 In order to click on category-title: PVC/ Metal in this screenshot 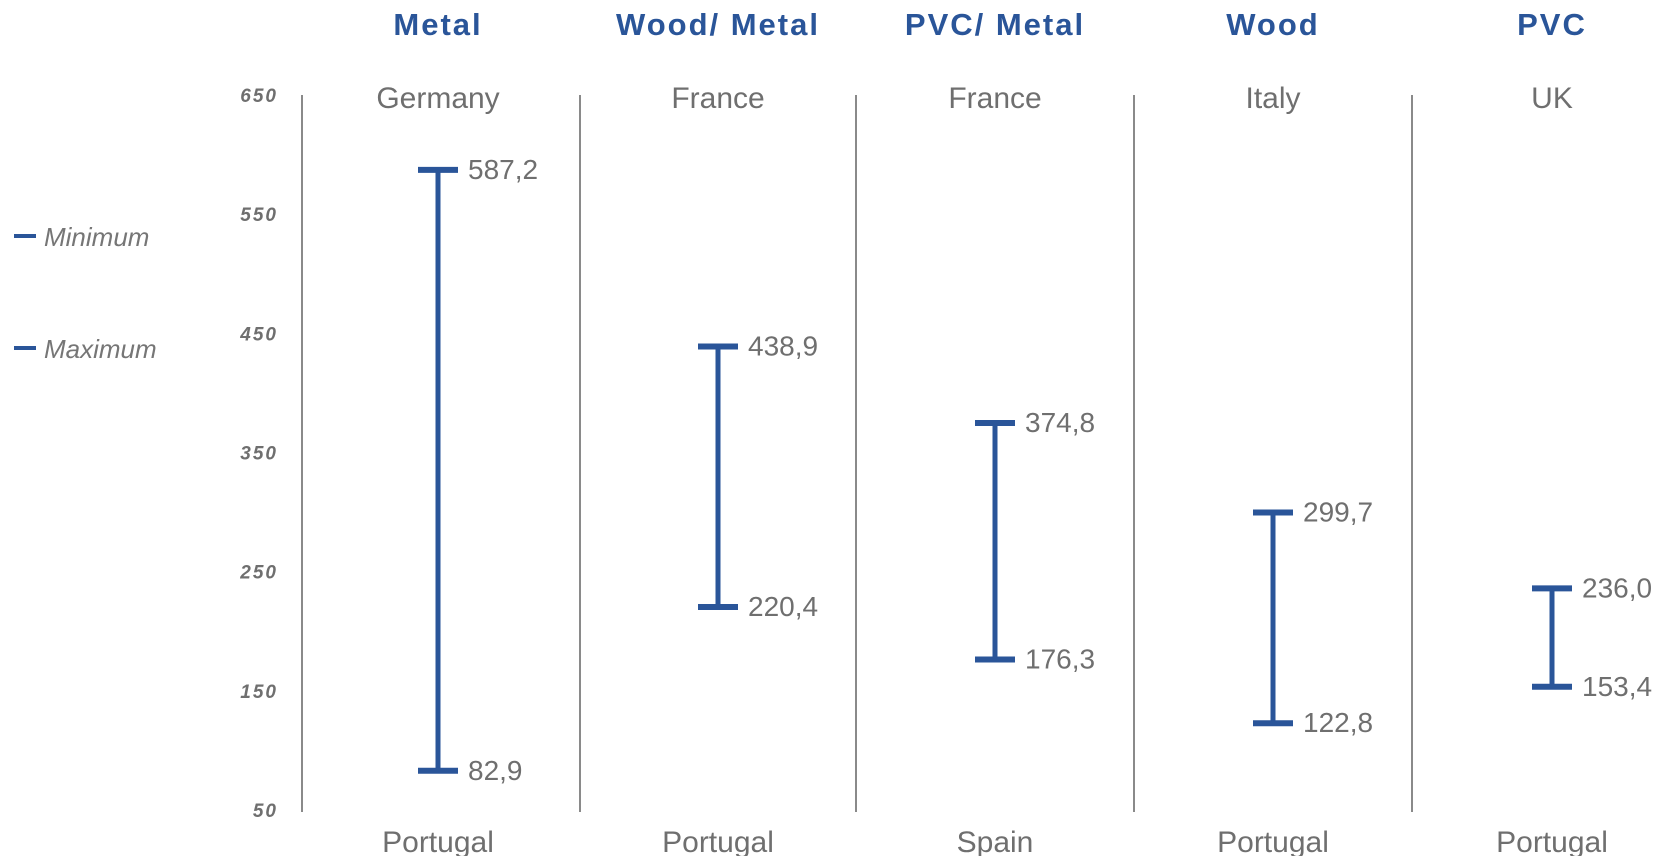, I will do `click(995, 24)`.